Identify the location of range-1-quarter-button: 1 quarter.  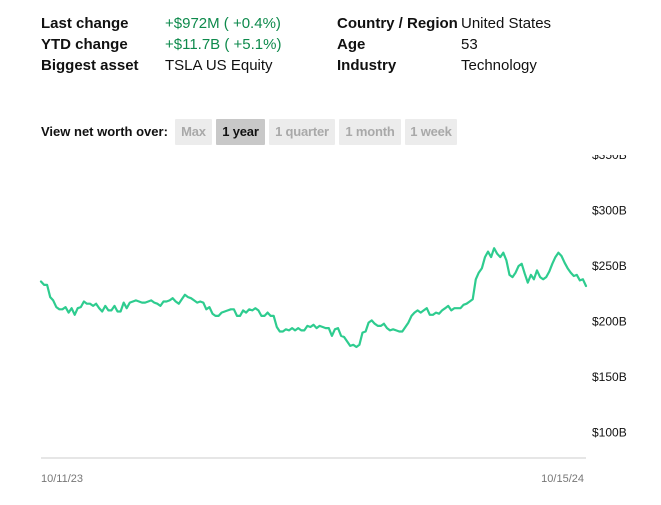
(302, 132).